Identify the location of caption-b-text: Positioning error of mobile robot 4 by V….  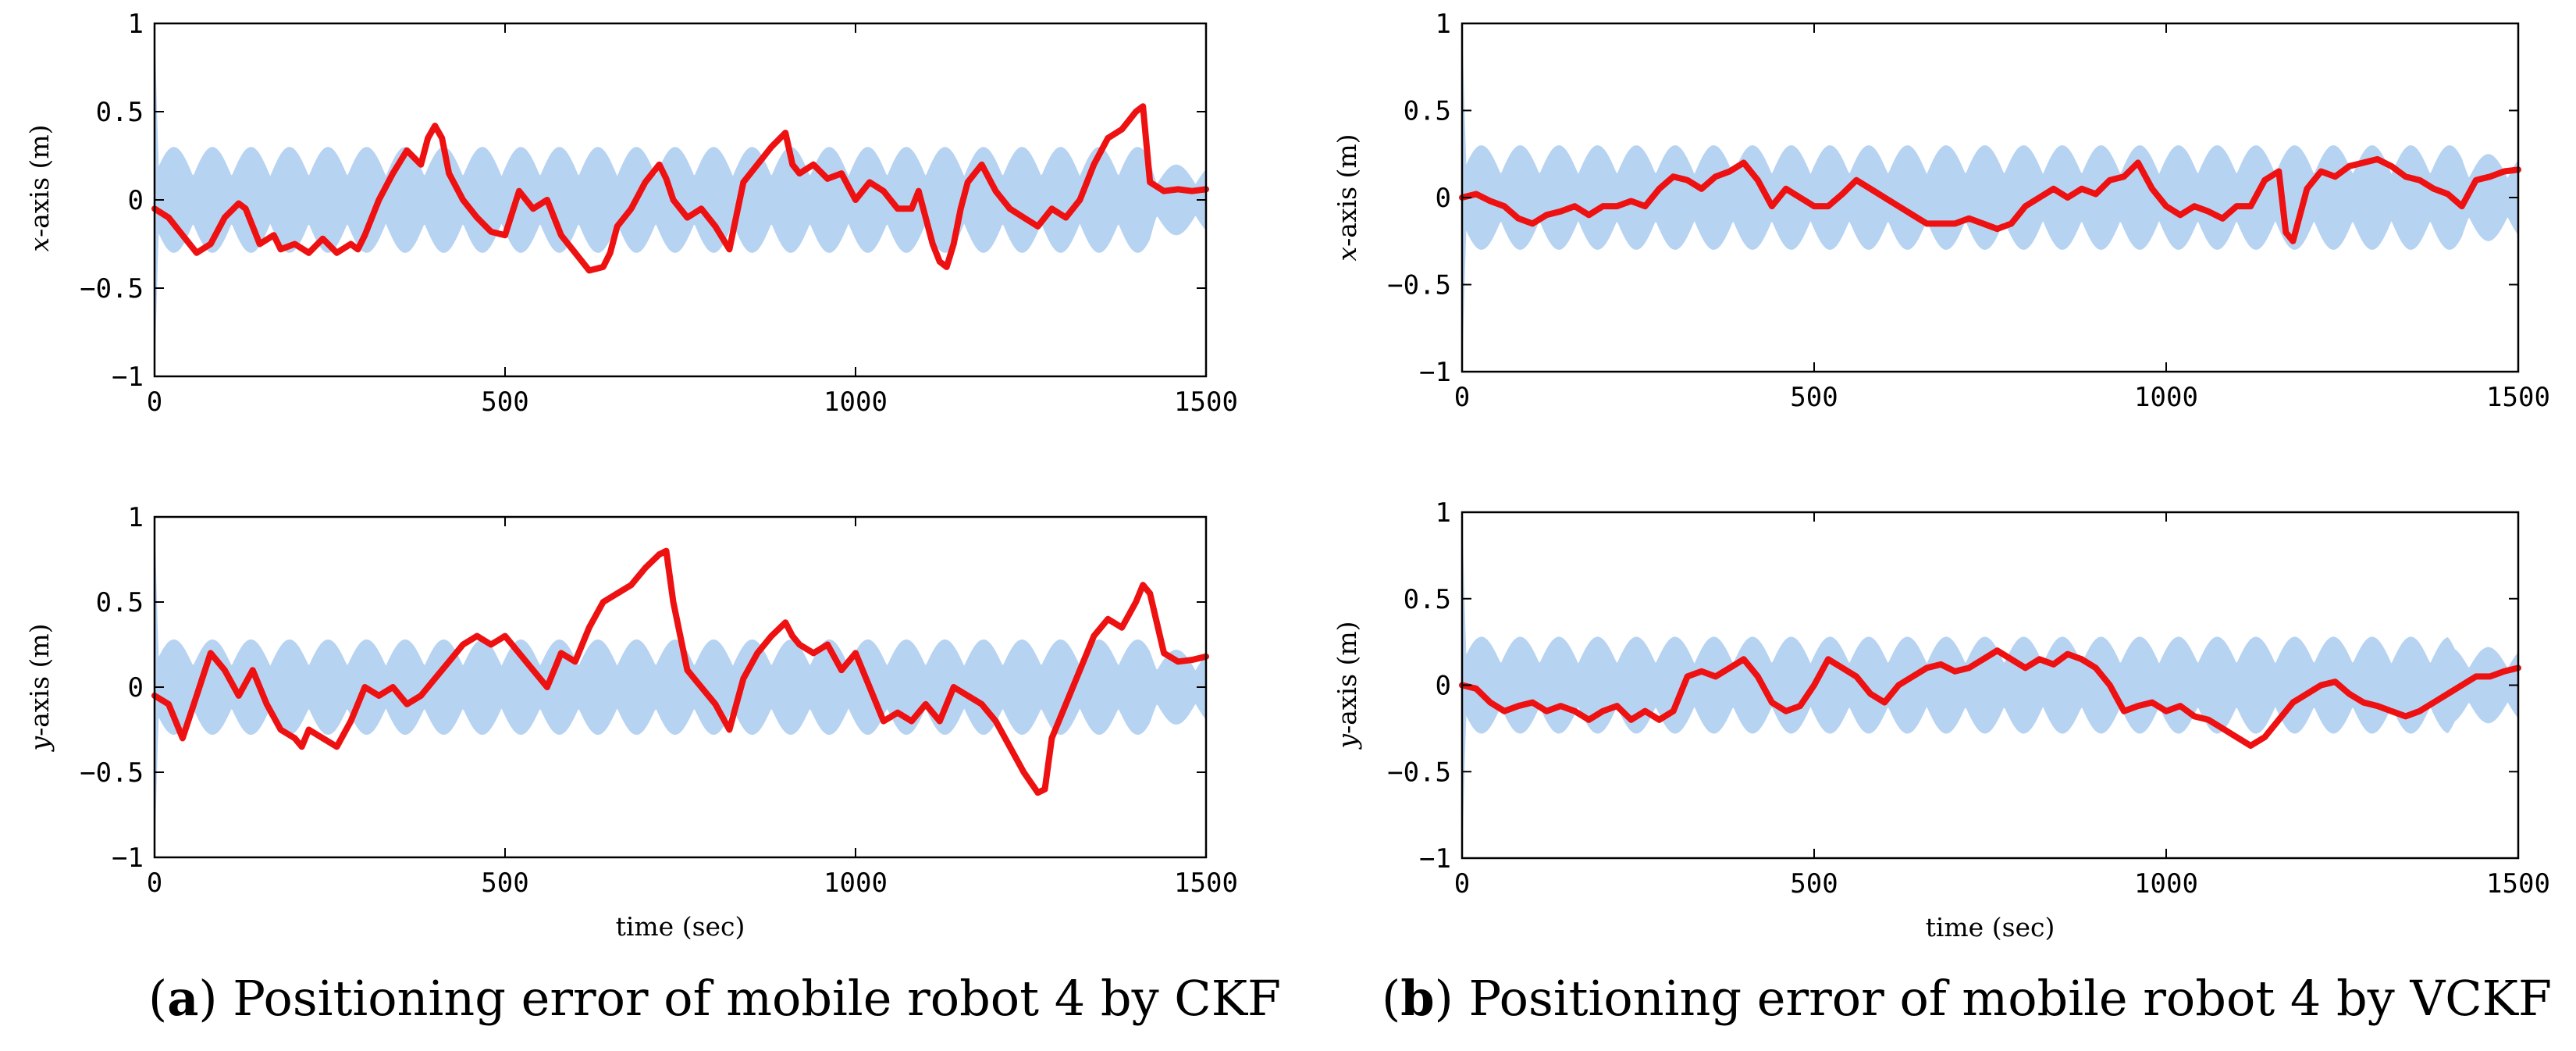
(2010, 999).